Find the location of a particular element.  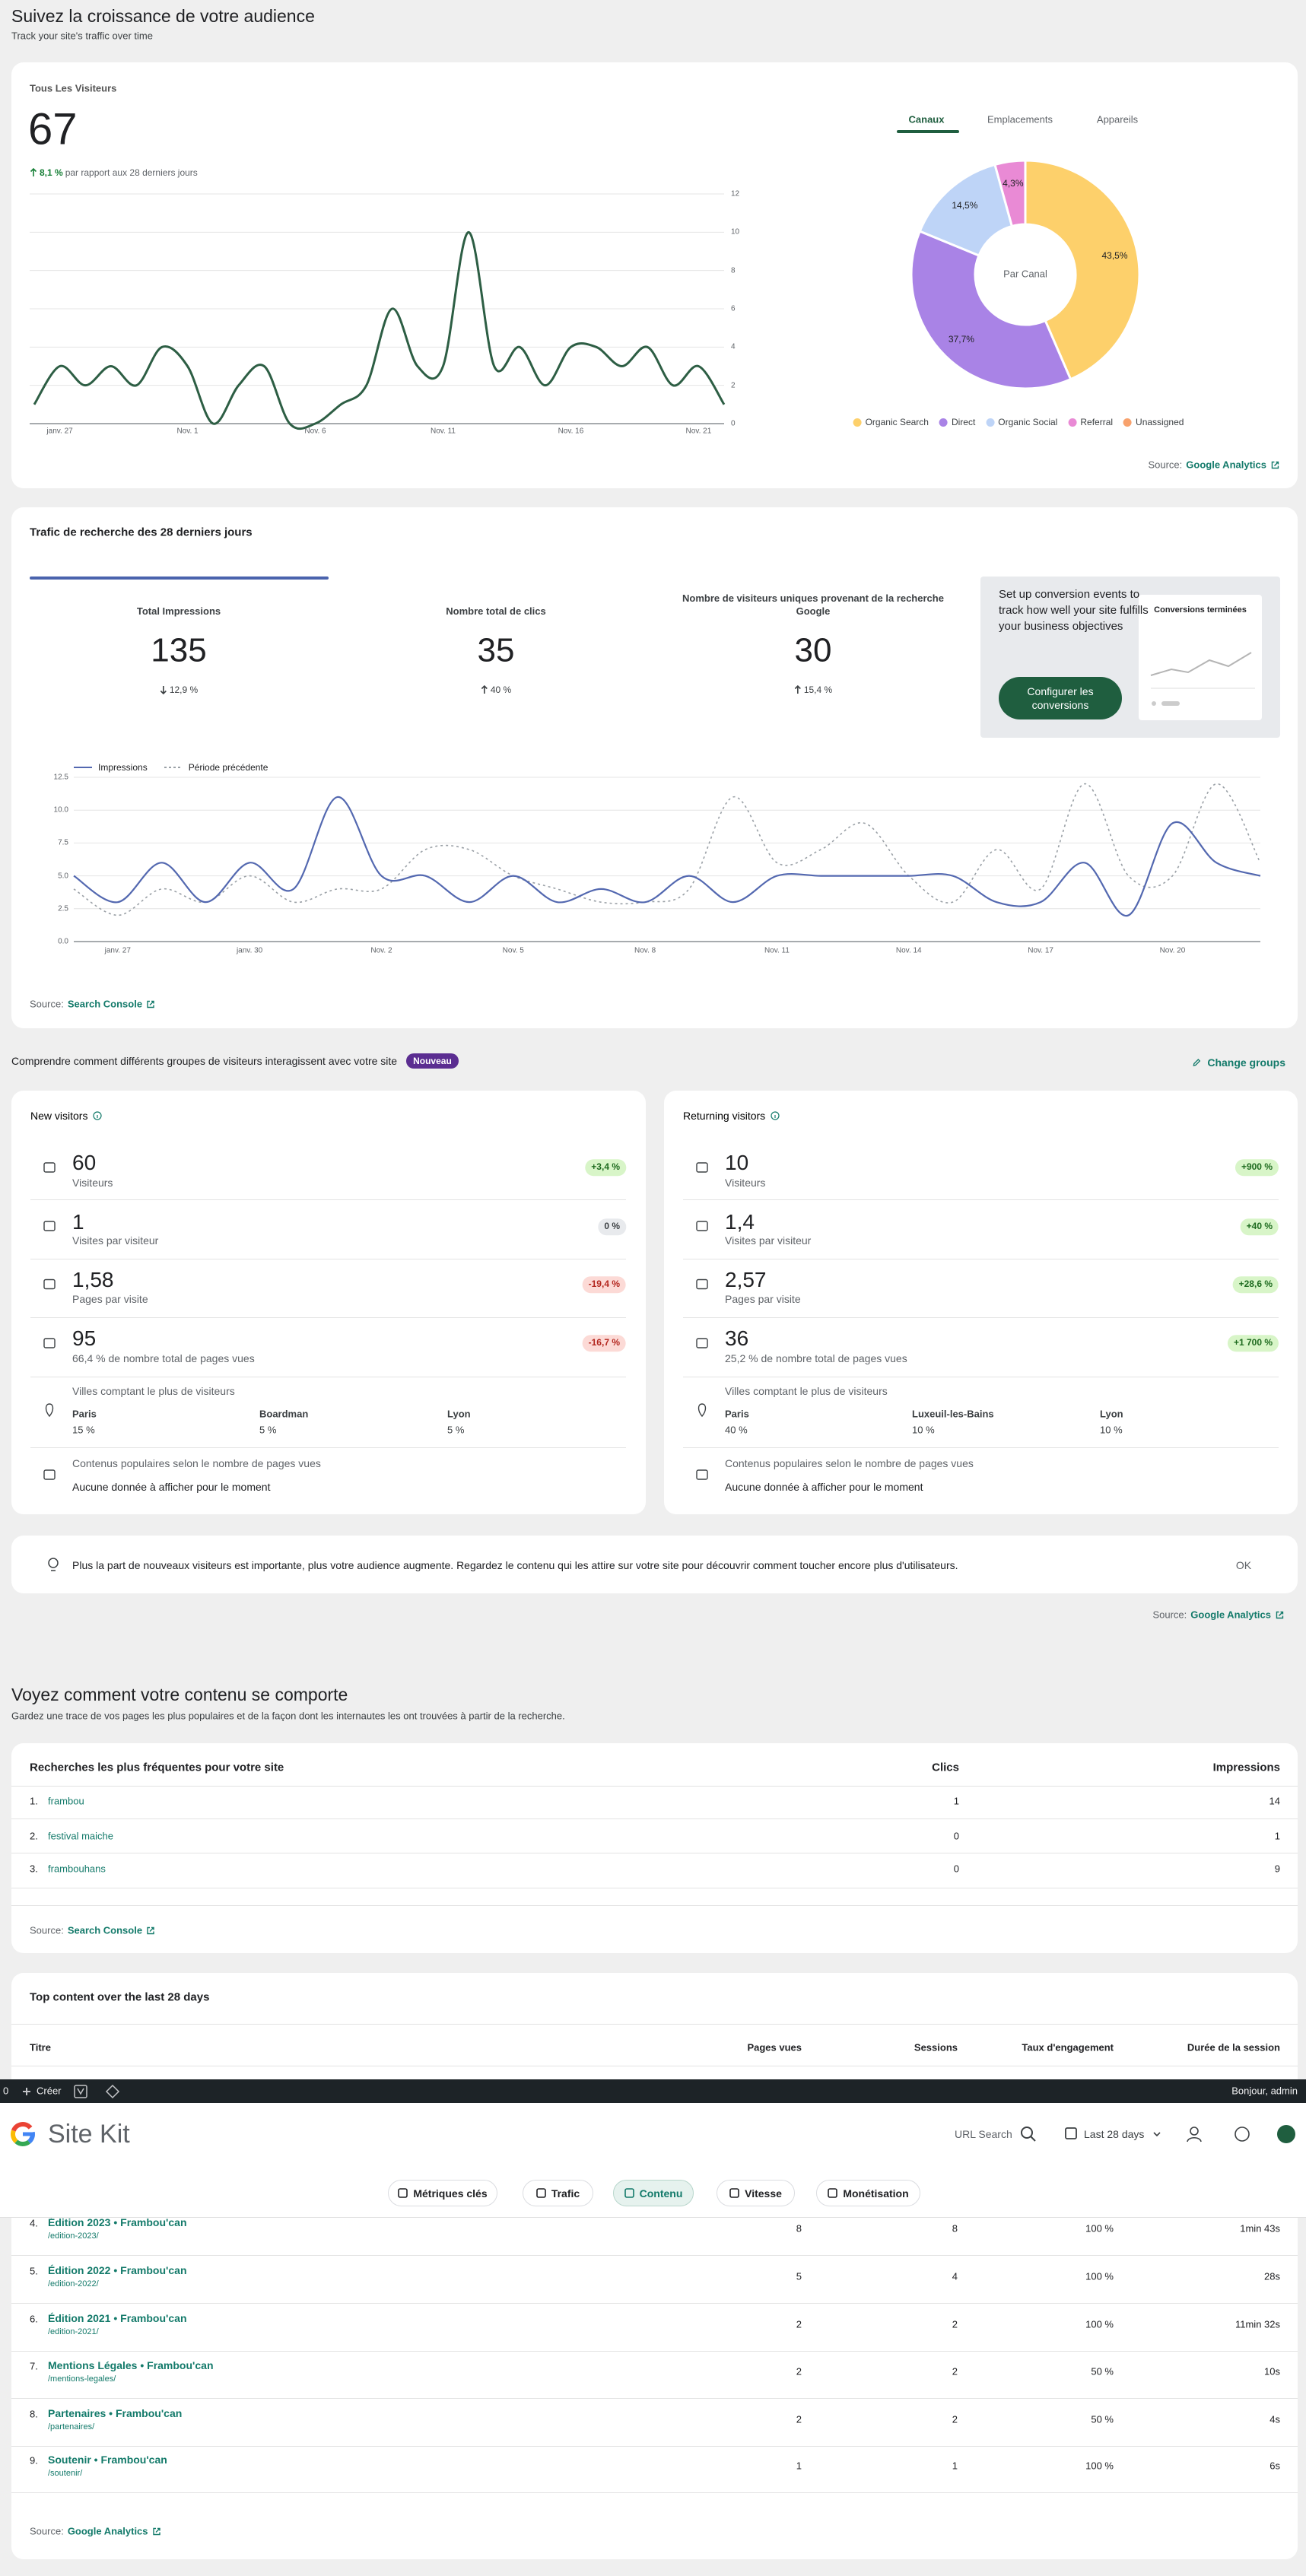

column-header: Clics is located at coordinates (945, 1767).